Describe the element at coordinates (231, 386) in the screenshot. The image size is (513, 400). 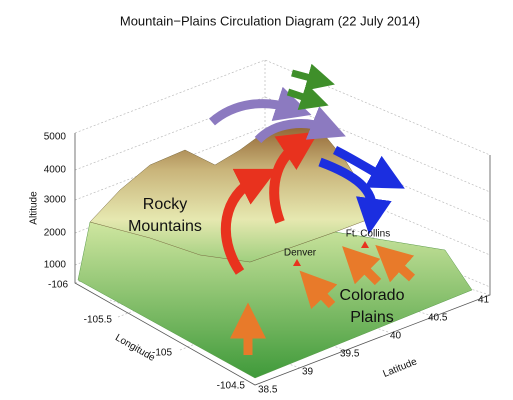
I see `tick-label: -104.5` at that location.